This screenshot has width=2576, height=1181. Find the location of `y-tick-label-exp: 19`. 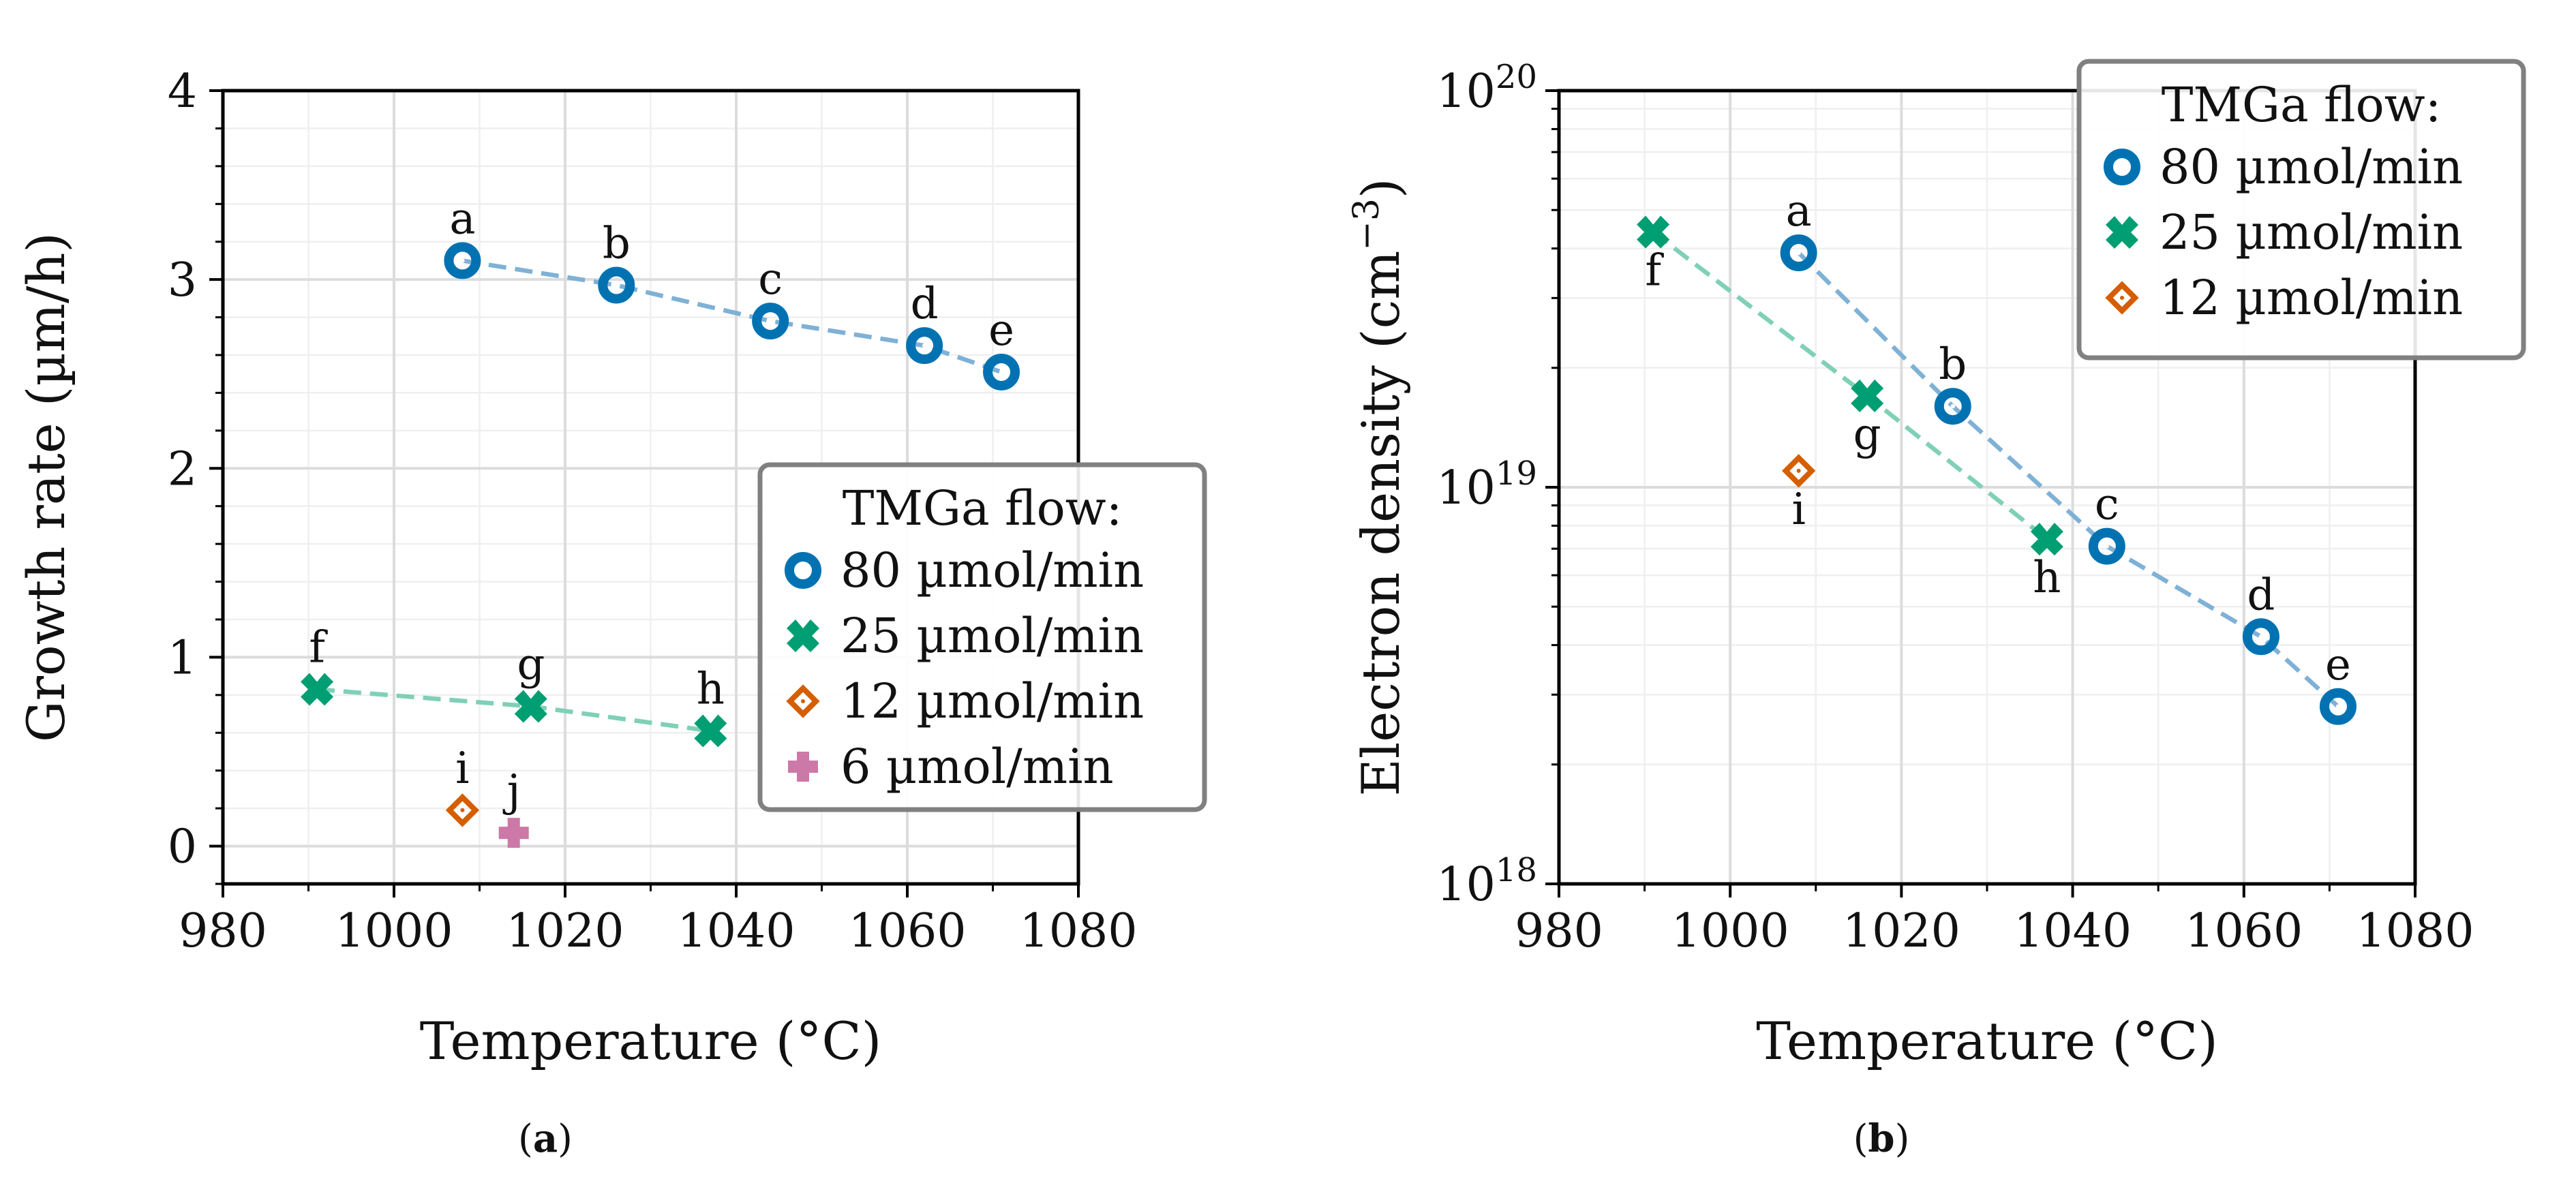

y-tick-label-exp: 19 is located at coordinates (1517, 474).